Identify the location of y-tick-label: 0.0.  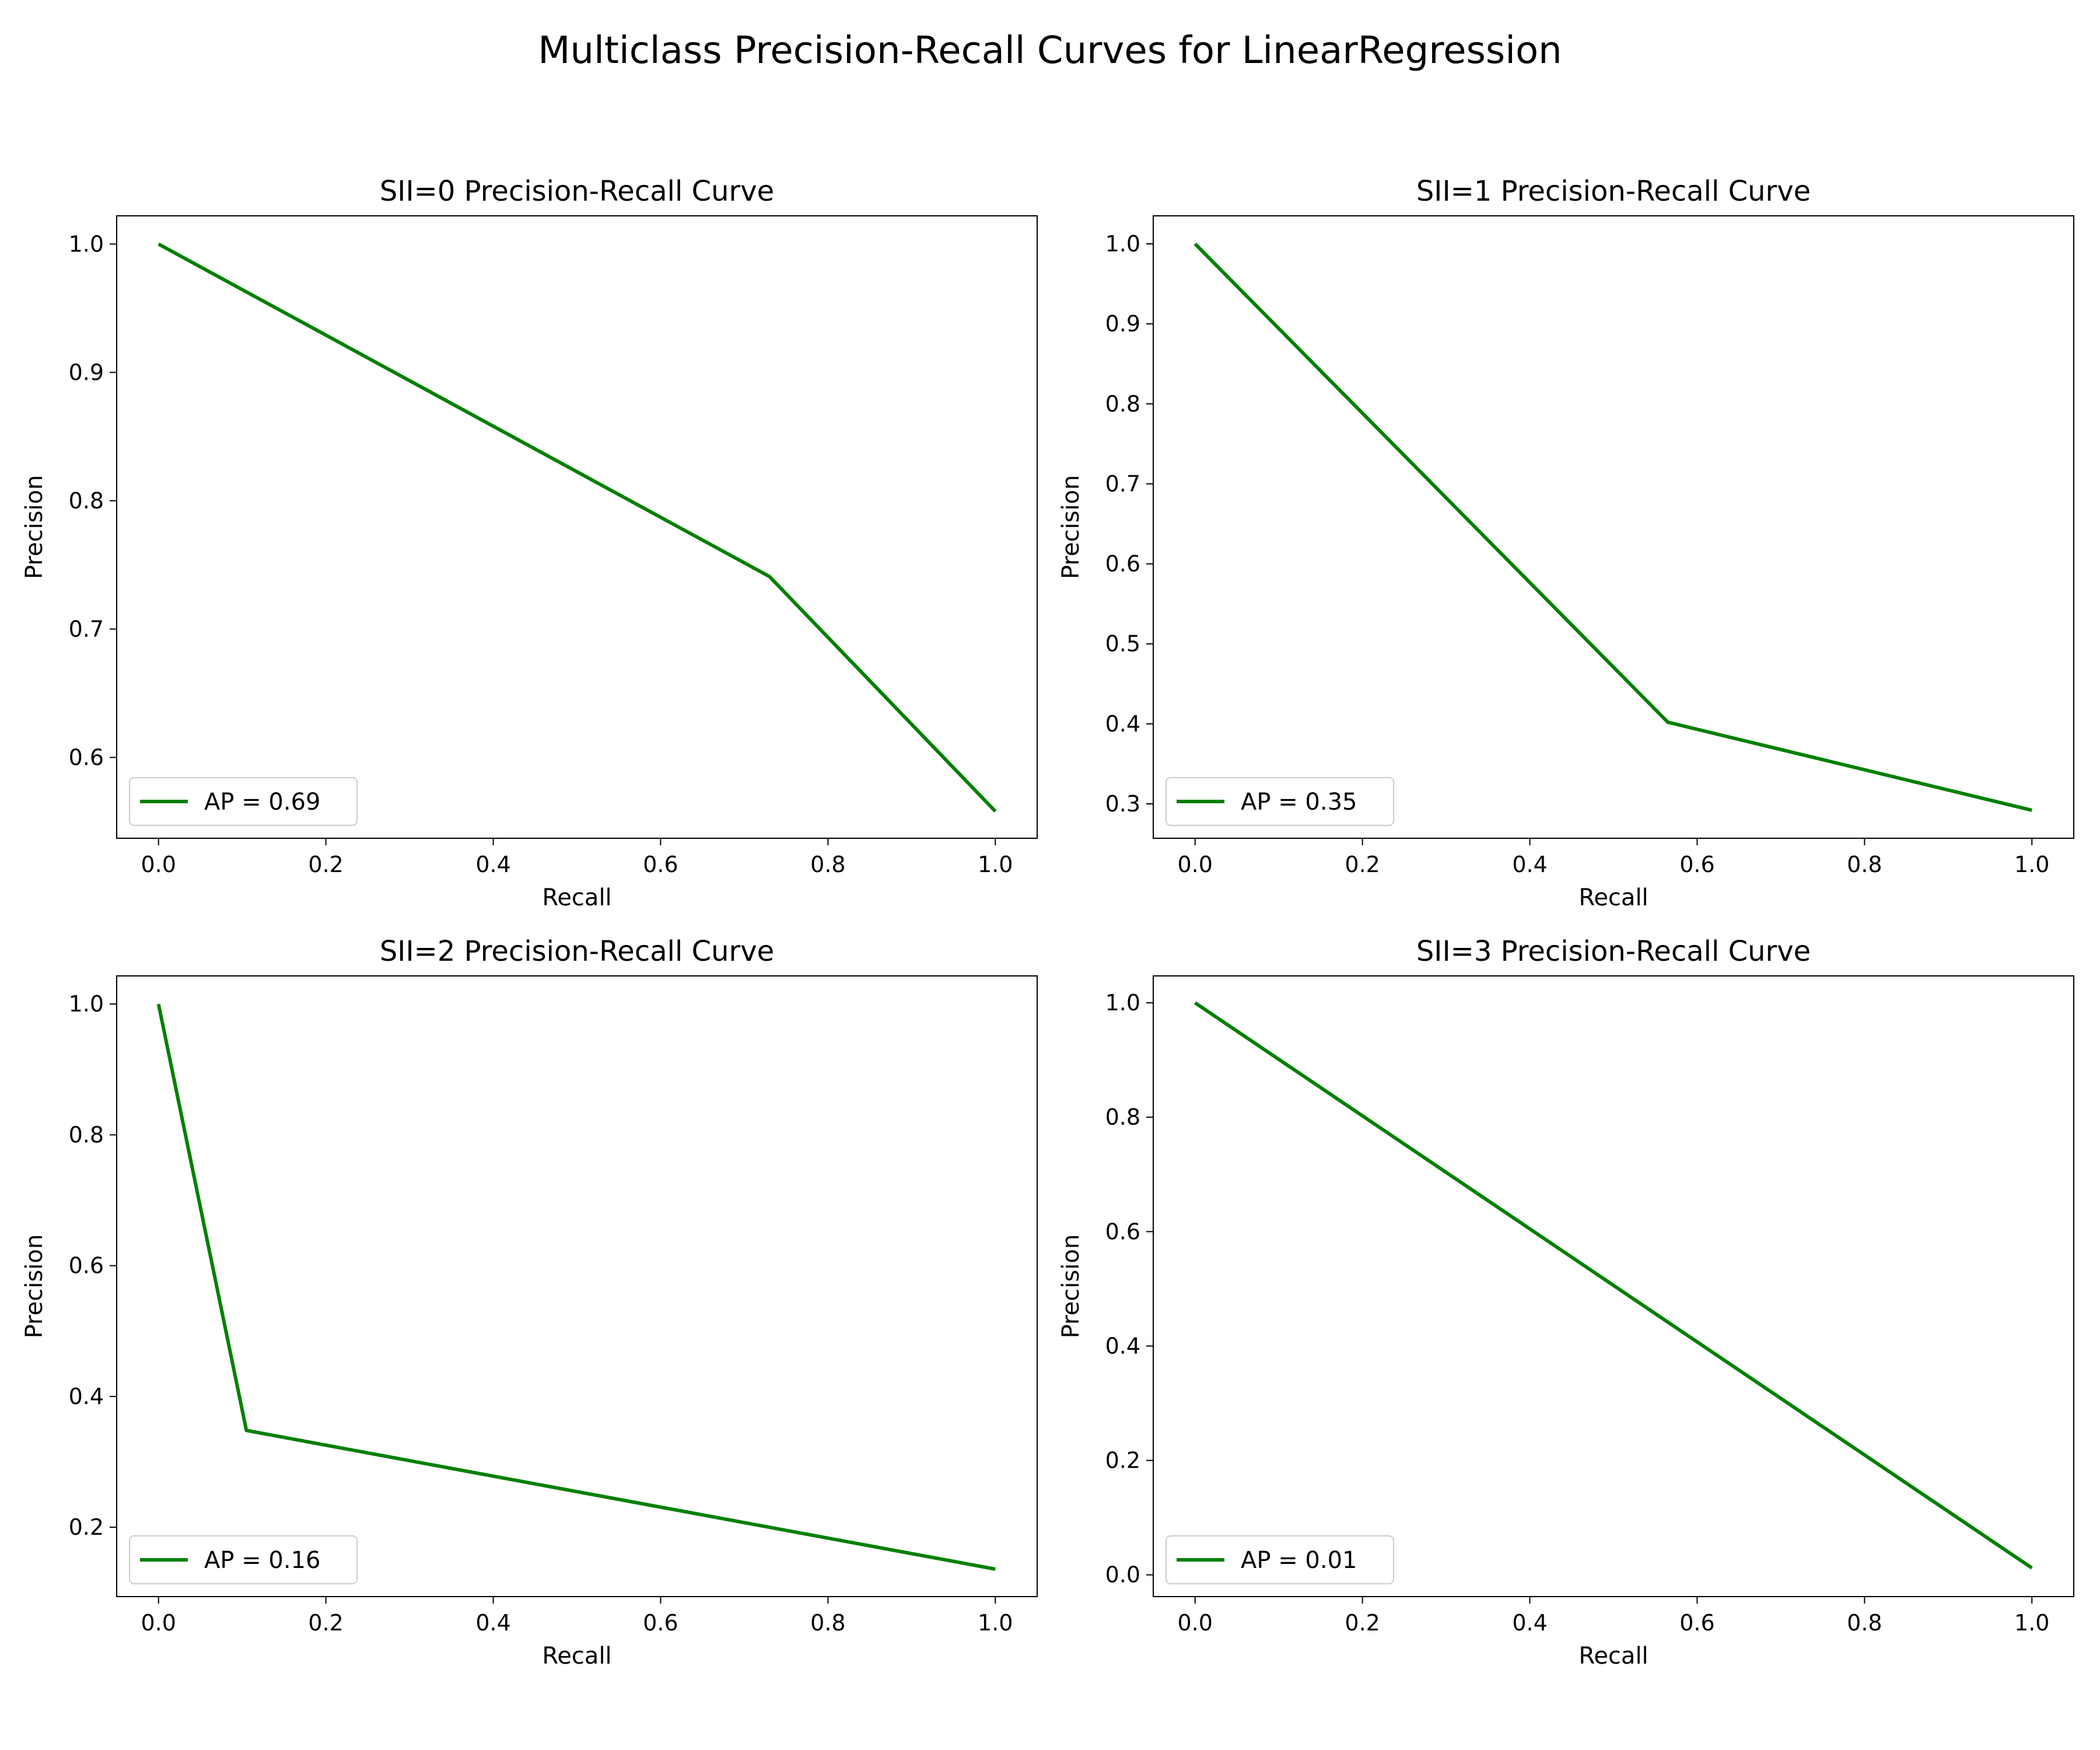
(1122, 1575).